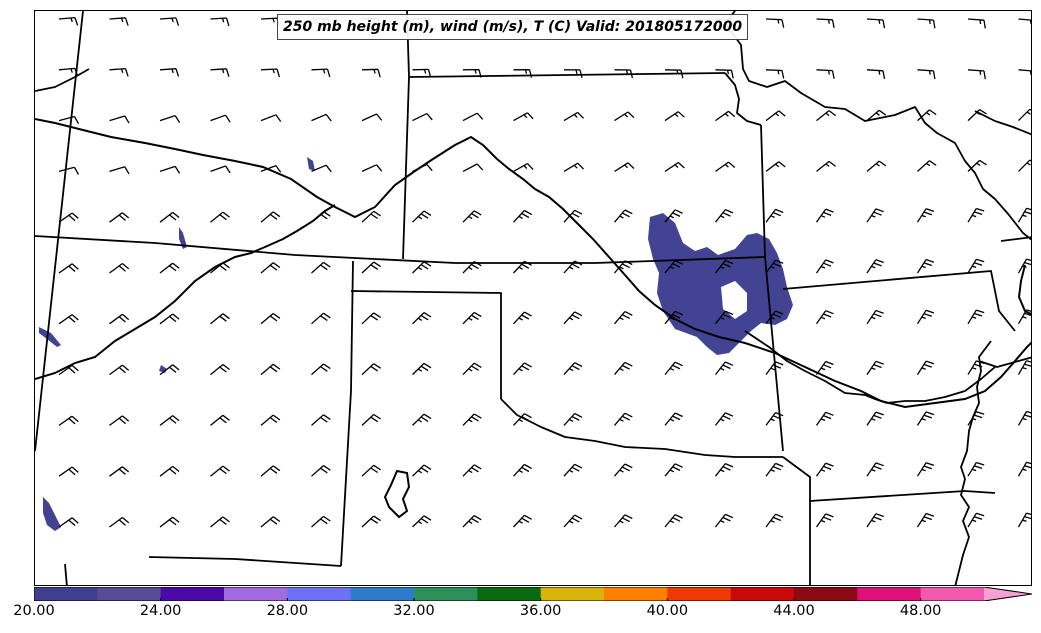 The width and height of the screenshot is (1041, 633). Describe the element at coordinates (743, 99) in the screenshot. I see `border-ne-ia` at that location.